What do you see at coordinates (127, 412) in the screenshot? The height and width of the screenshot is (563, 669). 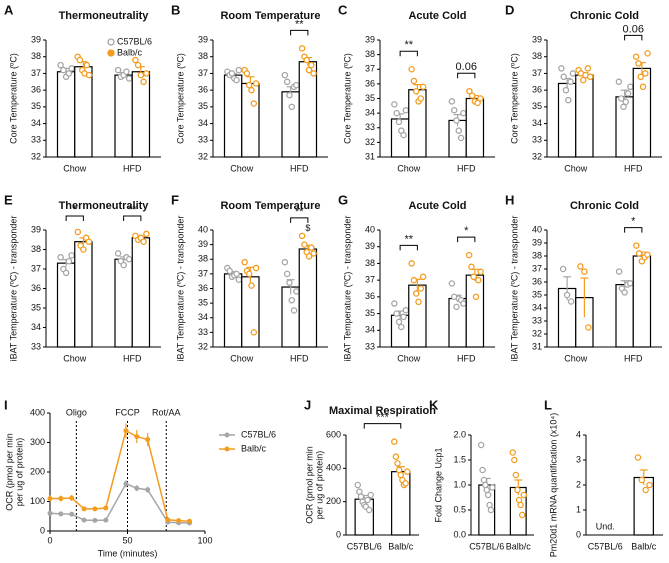 I see `event-label: FCCP` at bounding box center [127, 412].